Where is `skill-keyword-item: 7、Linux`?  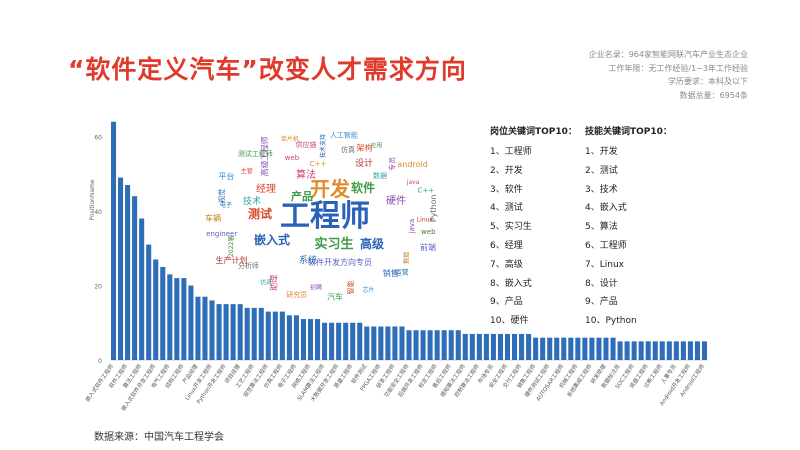
skill-keyword-item: 7、Linux is located at coordinates (604, 264).